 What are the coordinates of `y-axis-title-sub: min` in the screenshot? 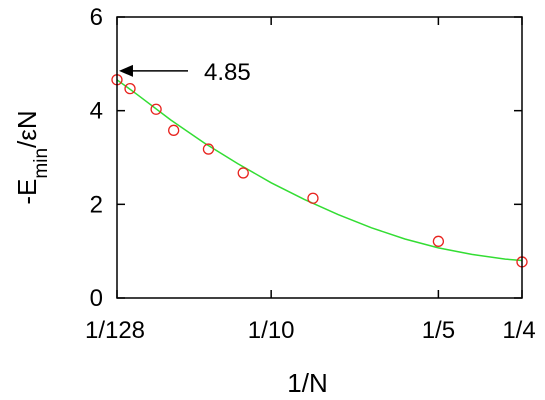 It's located at (41, 163).